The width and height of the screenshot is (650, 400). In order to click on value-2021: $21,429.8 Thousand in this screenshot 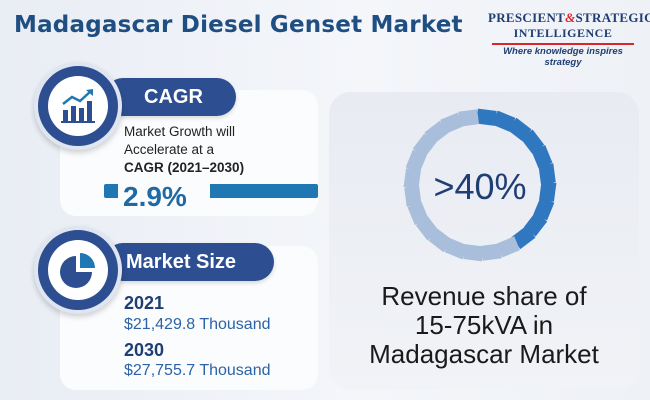, I will do `click(197, 324)`.